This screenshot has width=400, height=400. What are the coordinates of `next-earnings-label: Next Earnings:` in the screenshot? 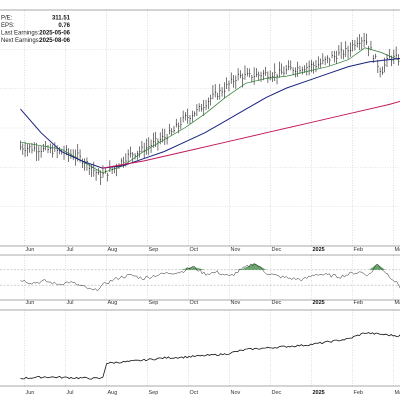 It's located at (21, 41).